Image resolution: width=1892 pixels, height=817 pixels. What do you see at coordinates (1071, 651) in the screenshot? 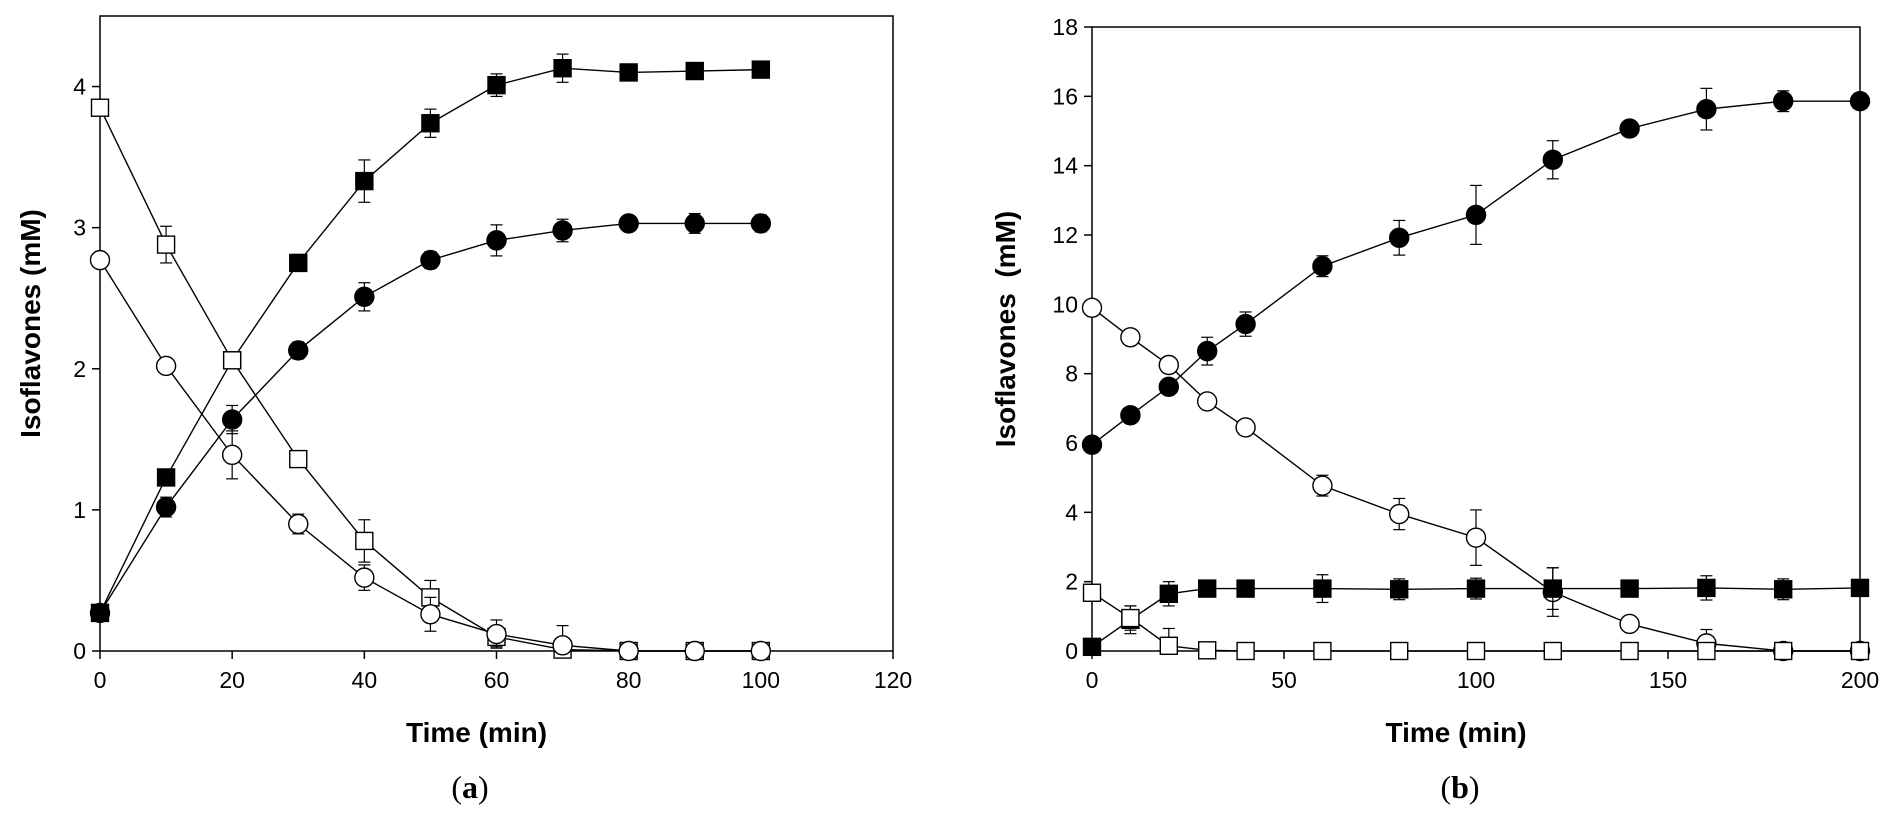
I see `y-tick-label: 0` at bounding box center [1071, 651].